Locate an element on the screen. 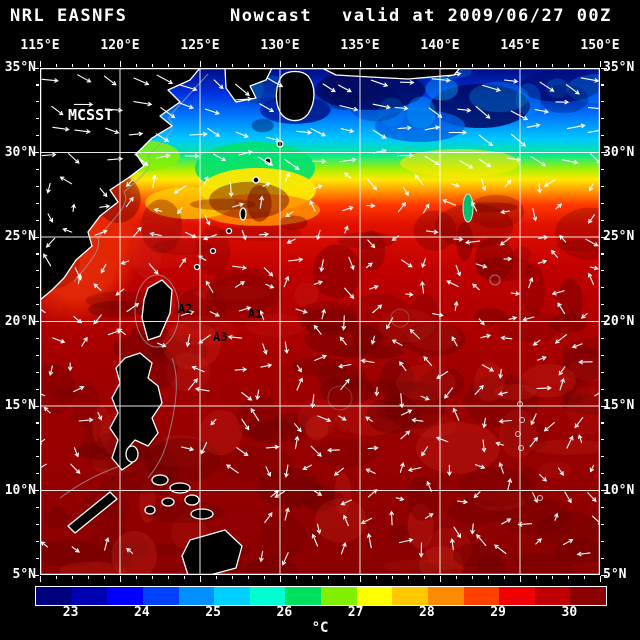 The image size is (640, 640). land-palawan is located at coordinates (92, 512).